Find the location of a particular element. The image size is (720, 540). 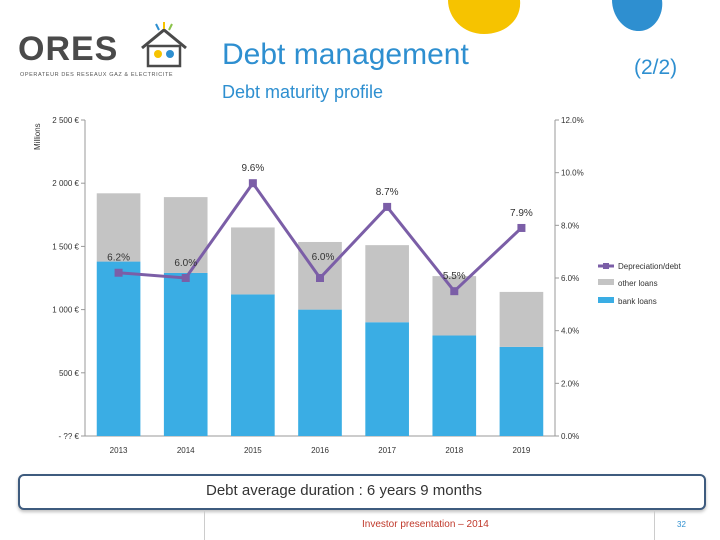

left-tick-label: 1 500 € is located at coordinates (65, 246).